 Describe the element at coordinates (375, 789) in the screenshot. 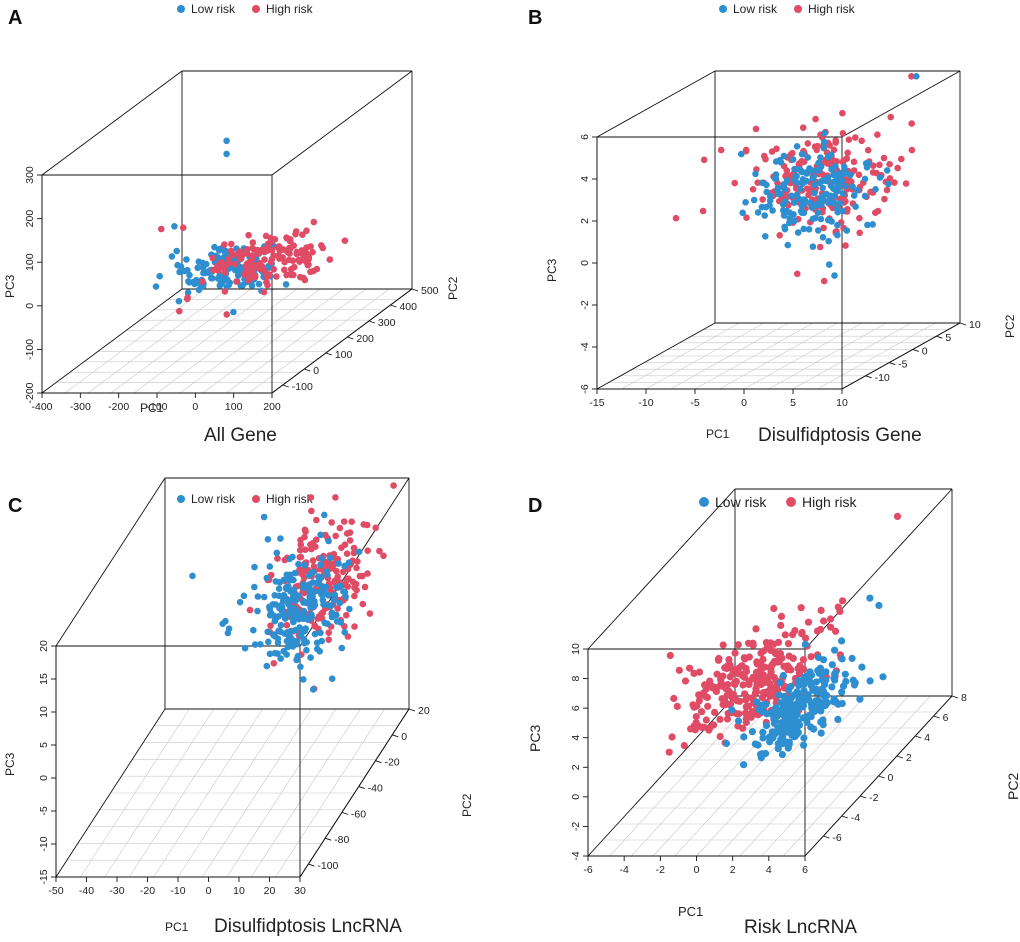

I see `y-tick-label: -40` at that location.